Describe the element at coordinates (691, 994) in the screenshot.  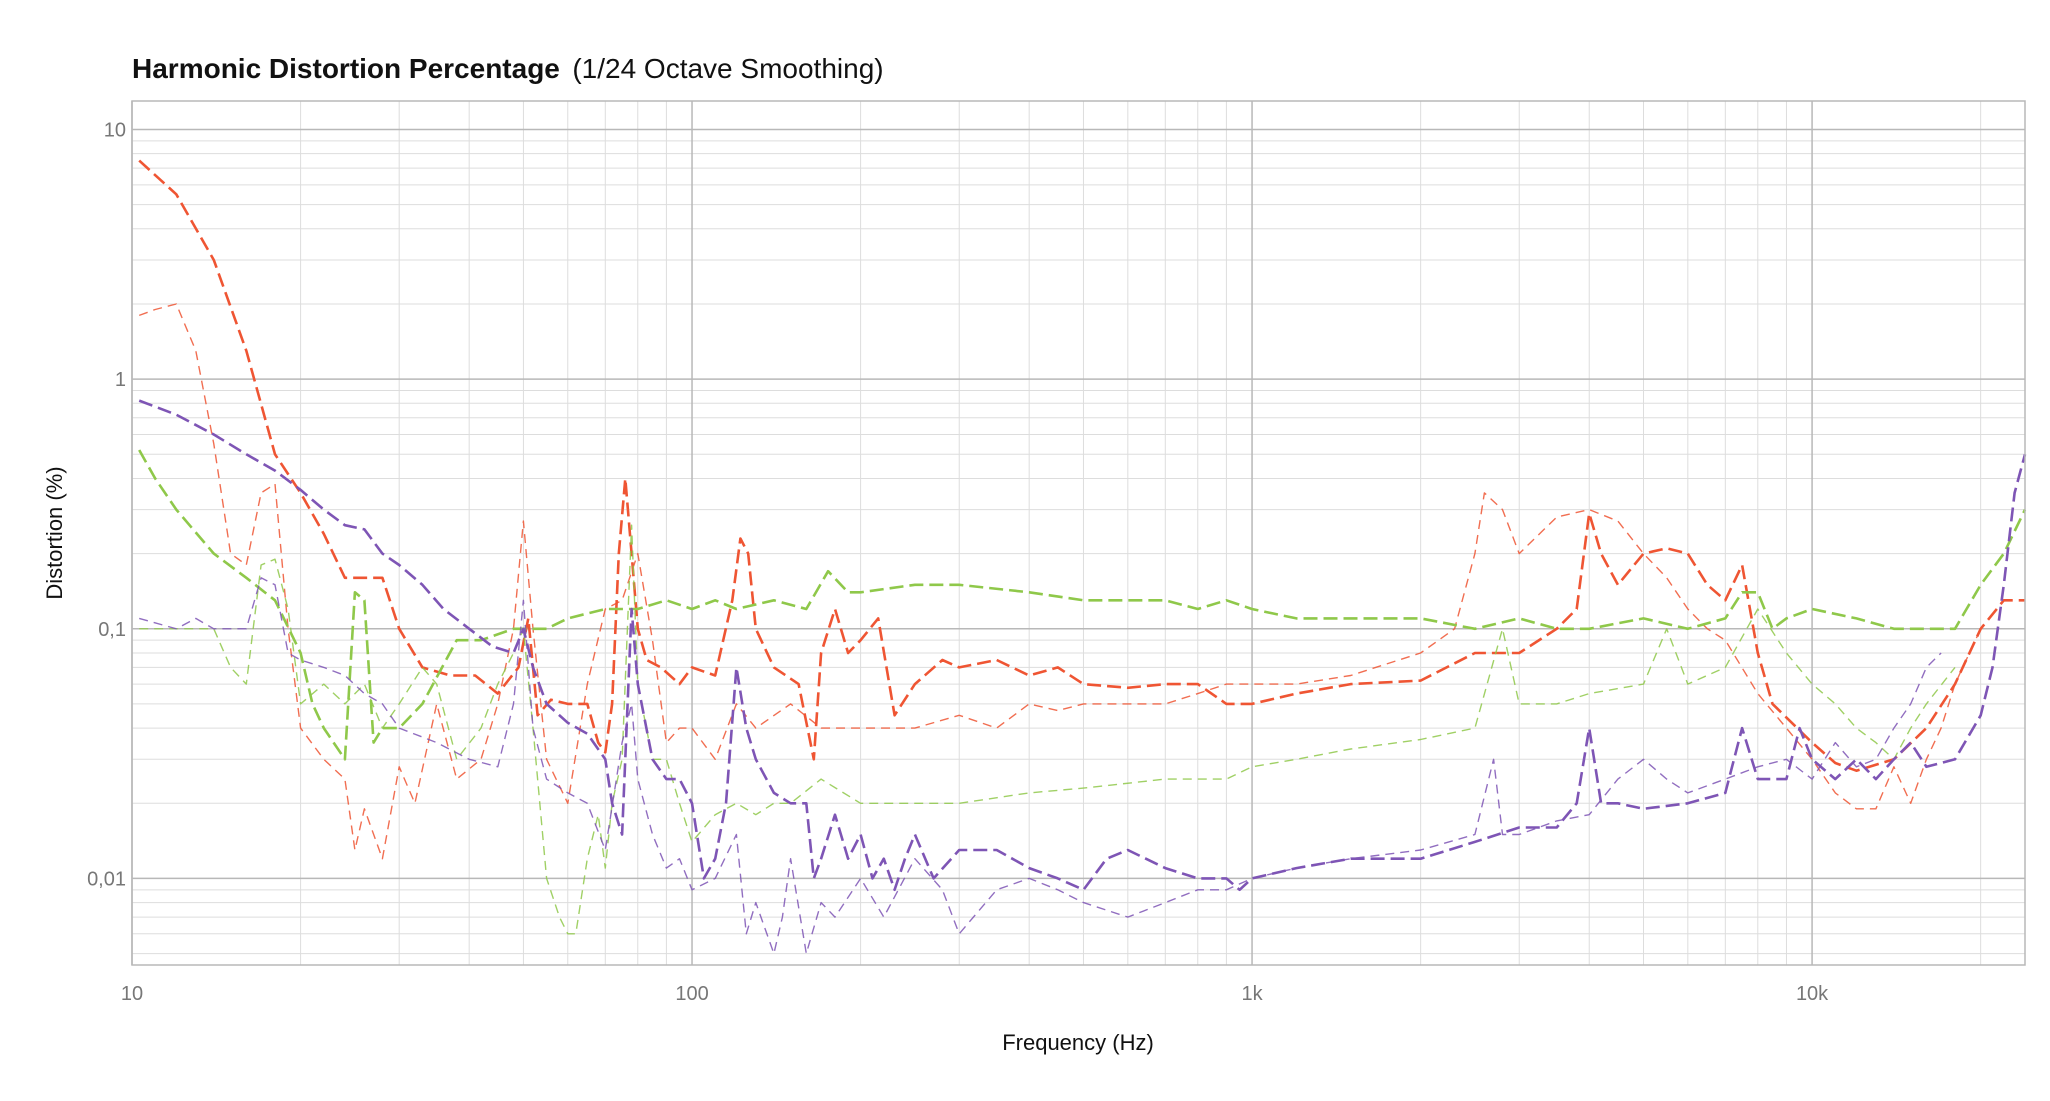
I see `x-tick-label: 100` at that location.